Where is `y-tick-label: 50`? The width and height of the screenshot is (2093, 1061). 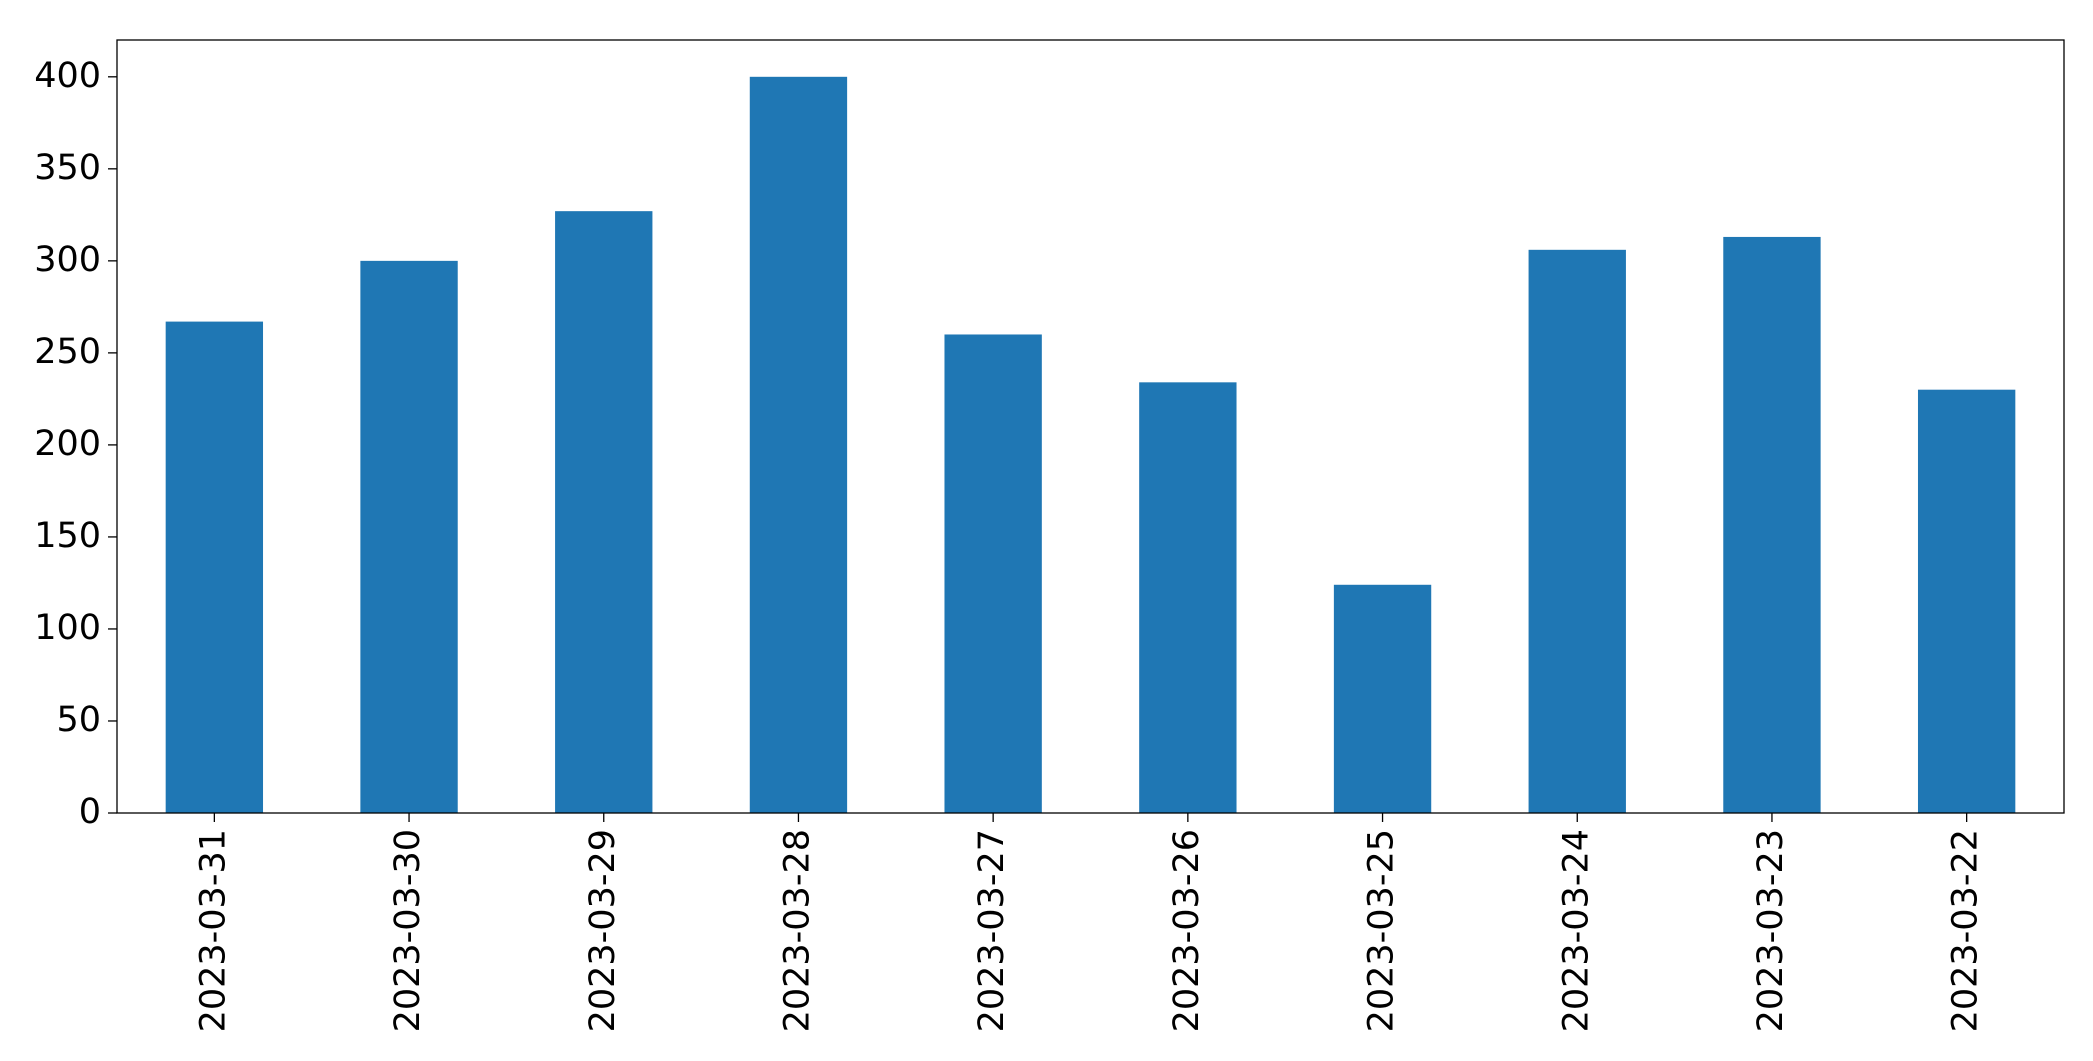 y-tick-label: 50 is located at coordinates (78, 720).